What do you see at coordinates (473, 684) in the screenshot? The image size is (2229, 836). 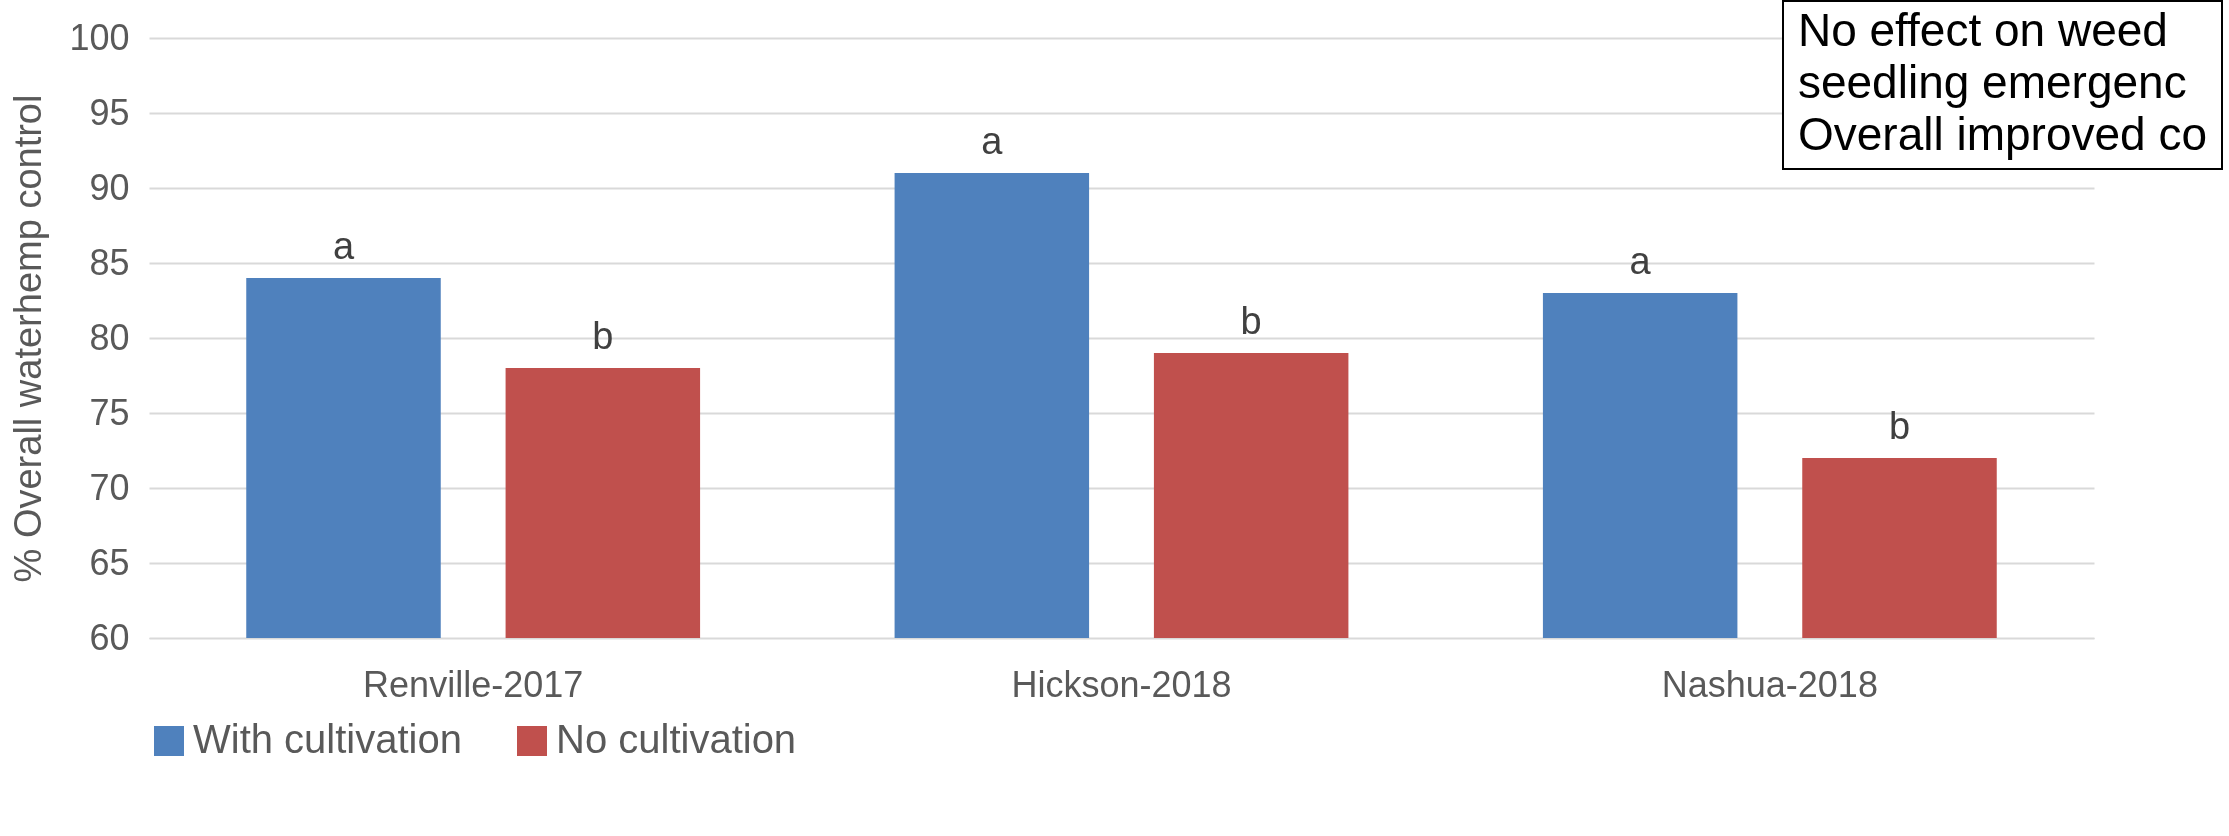 I see `x-tick-label: Renville-2017` at bounding box center [473, 684].